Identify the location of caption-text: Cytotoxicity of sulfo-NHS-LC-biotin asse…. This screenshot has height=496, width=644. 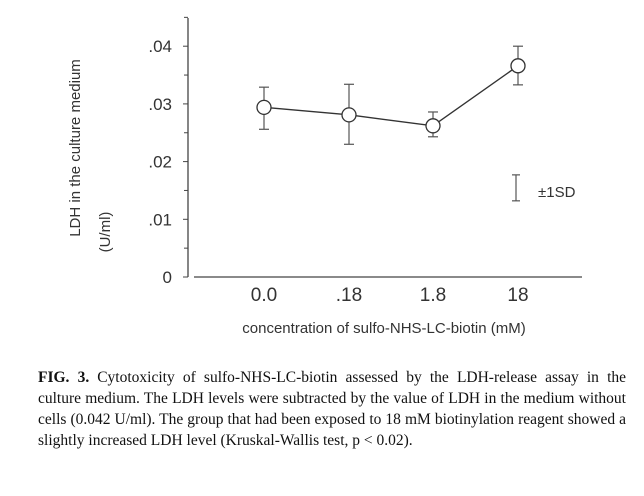
(332, 409).